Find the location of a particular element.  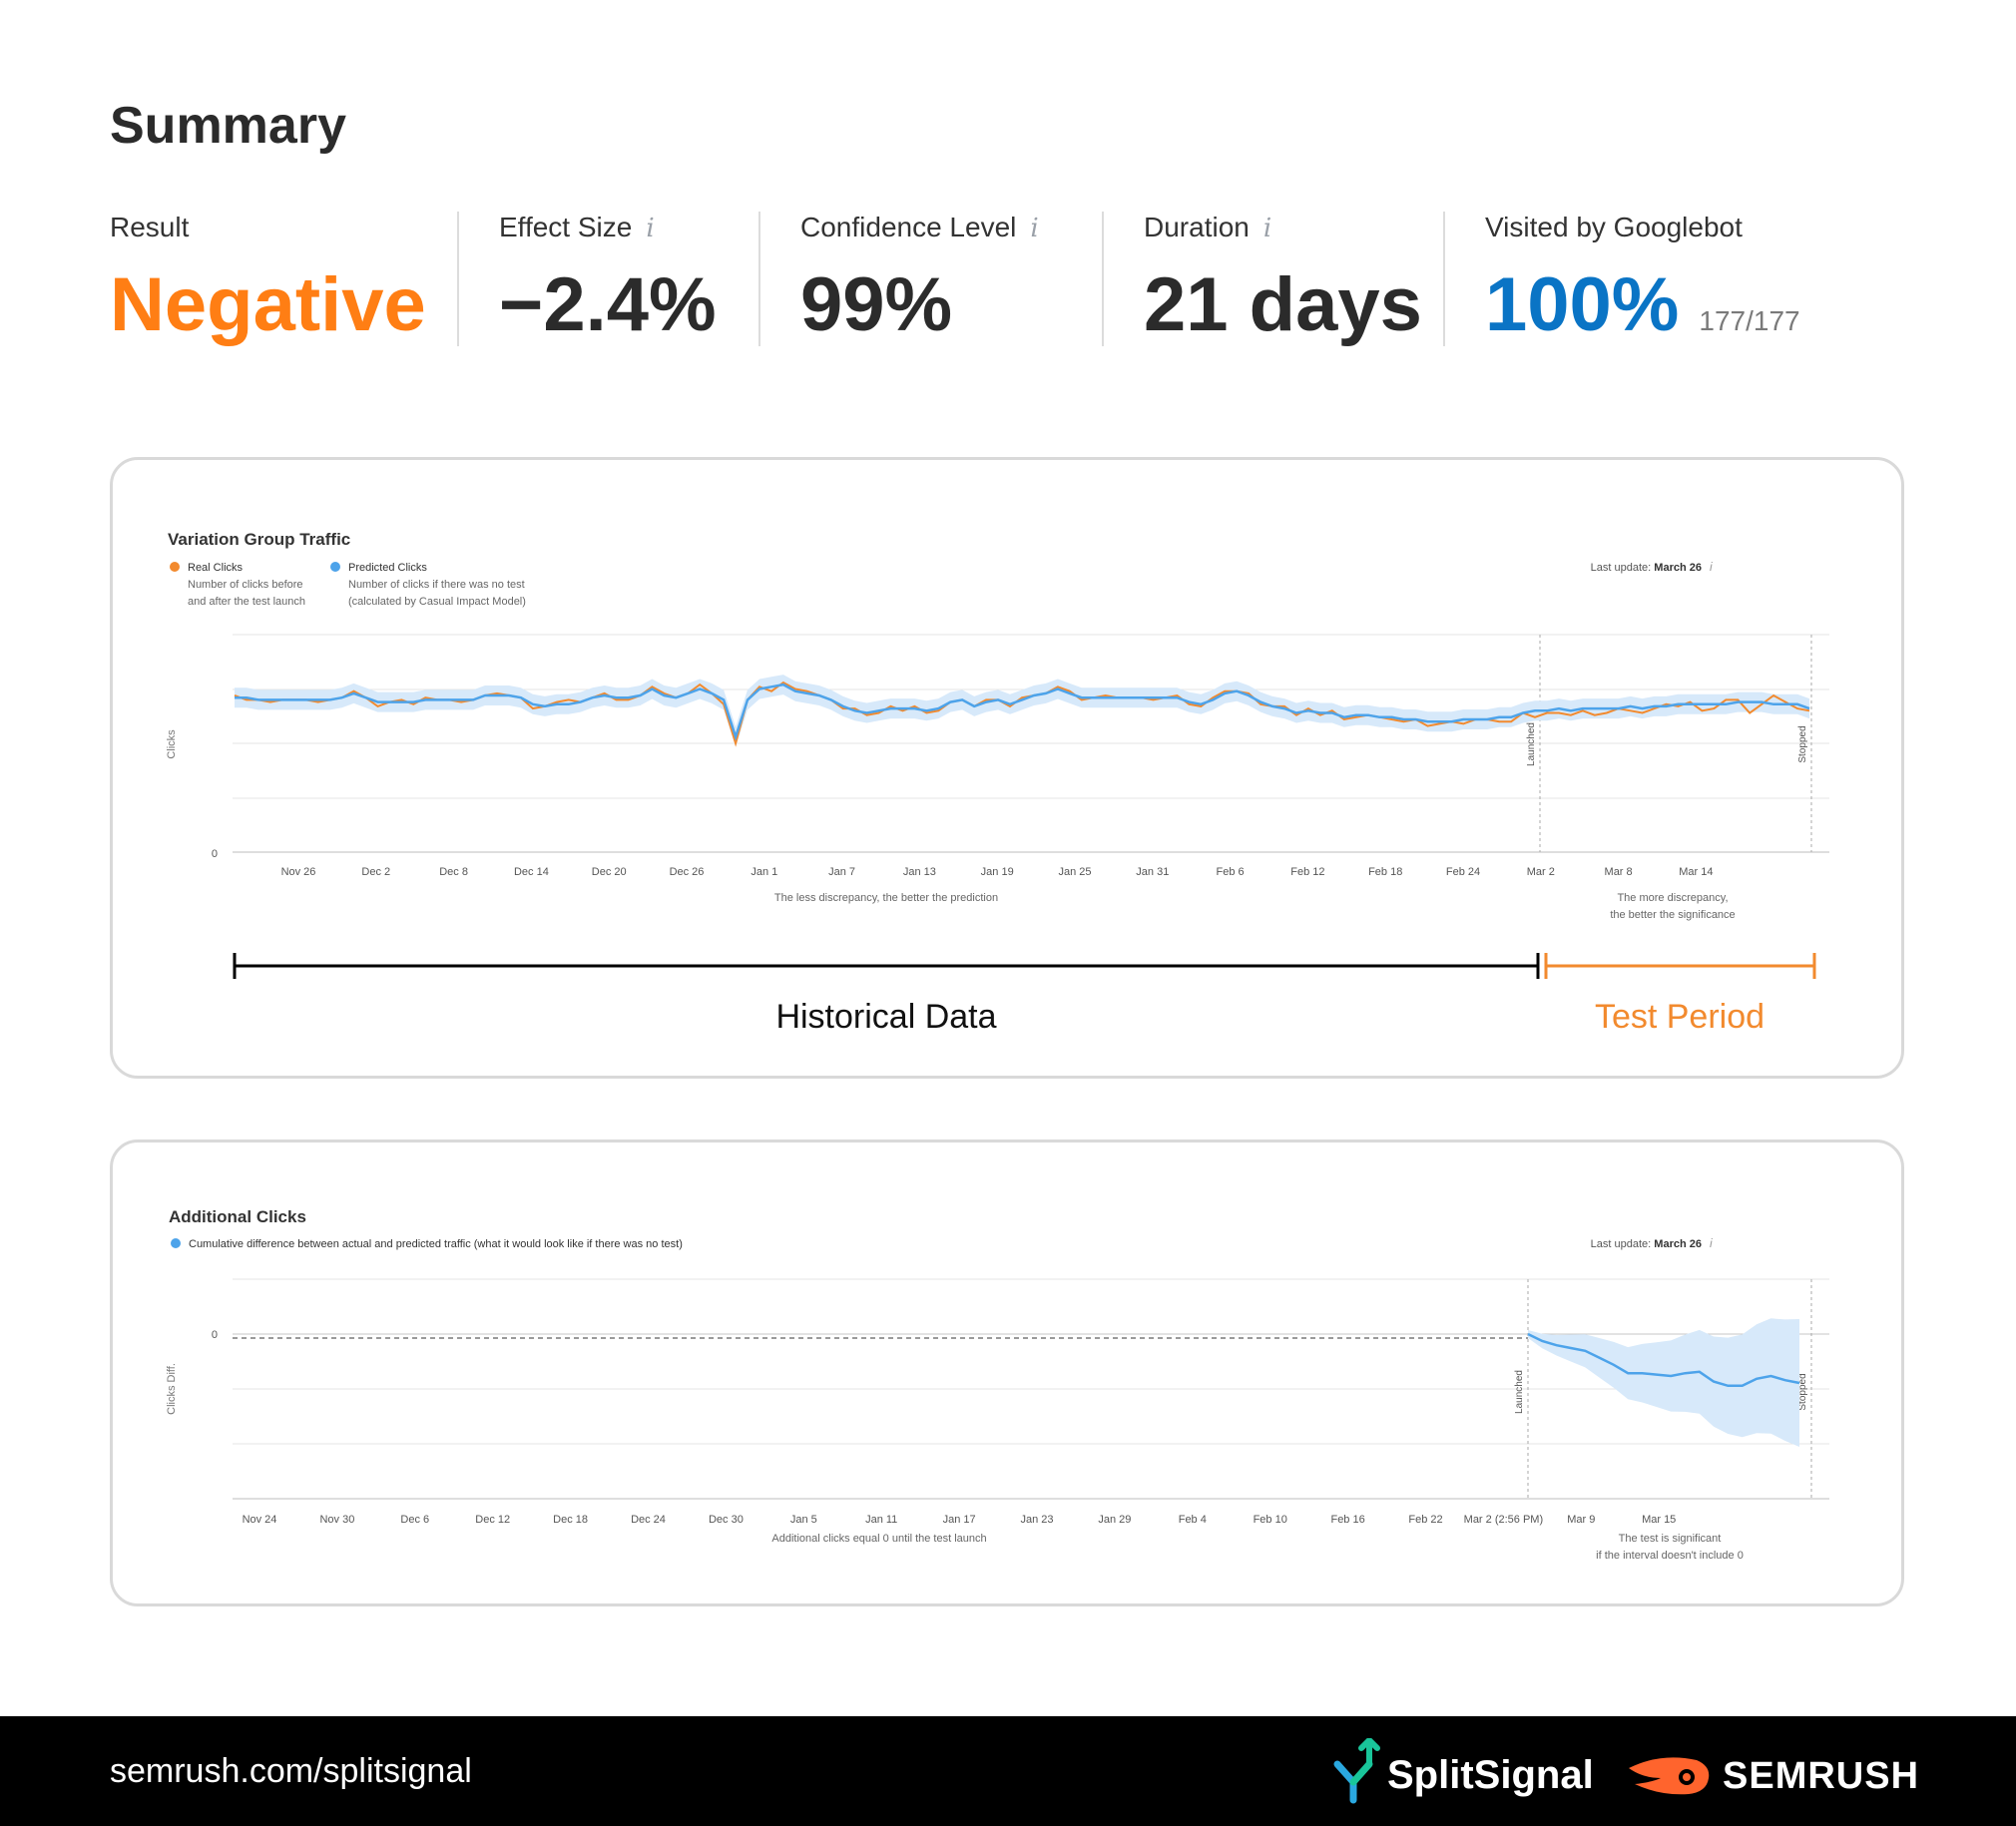

x-tick-label: Feb 18 is located at coordinates (1385, 872).